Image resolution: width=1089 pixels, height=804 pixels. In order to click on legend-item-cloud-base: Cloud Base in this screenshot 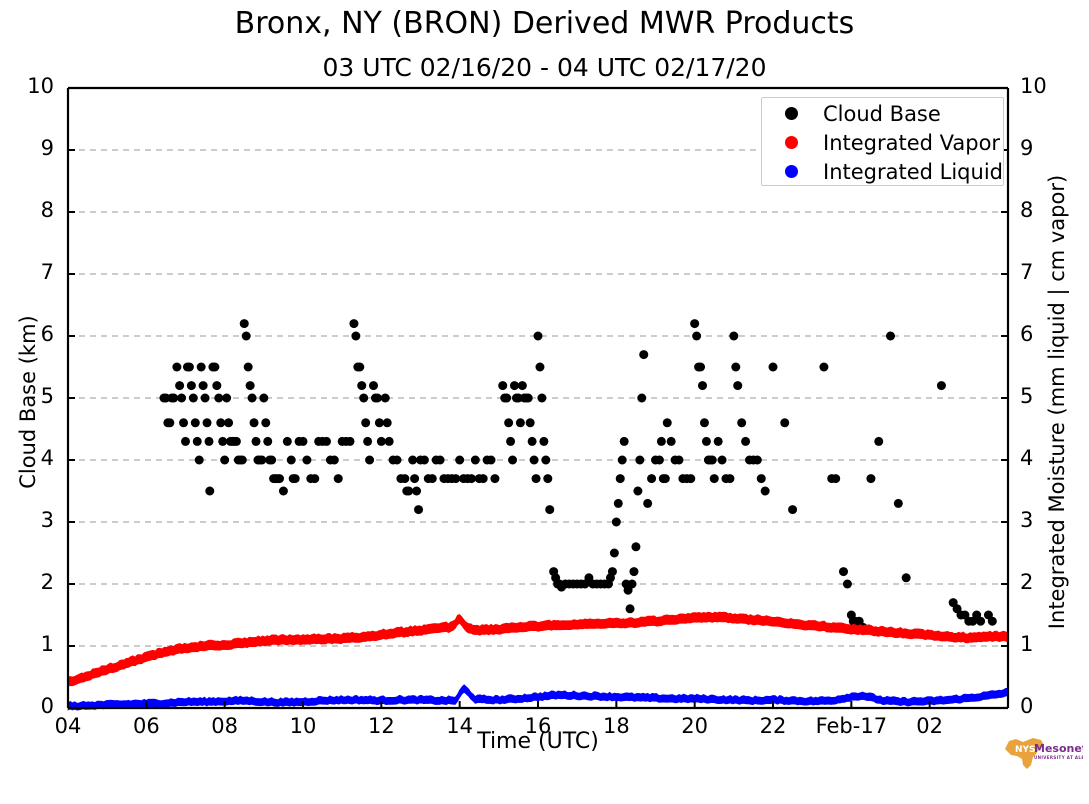, I will do `click(883, 113)`.